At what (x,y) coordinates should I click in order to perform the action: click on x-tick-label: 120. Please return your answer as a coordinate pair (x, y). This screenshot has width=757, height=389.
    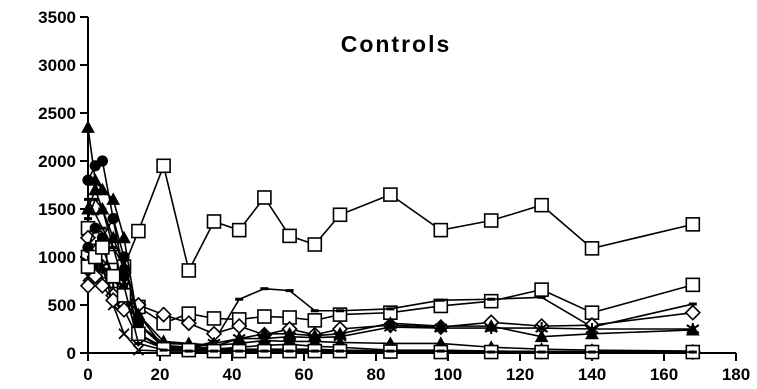
    Looking at the image, I should click on (520, 374).